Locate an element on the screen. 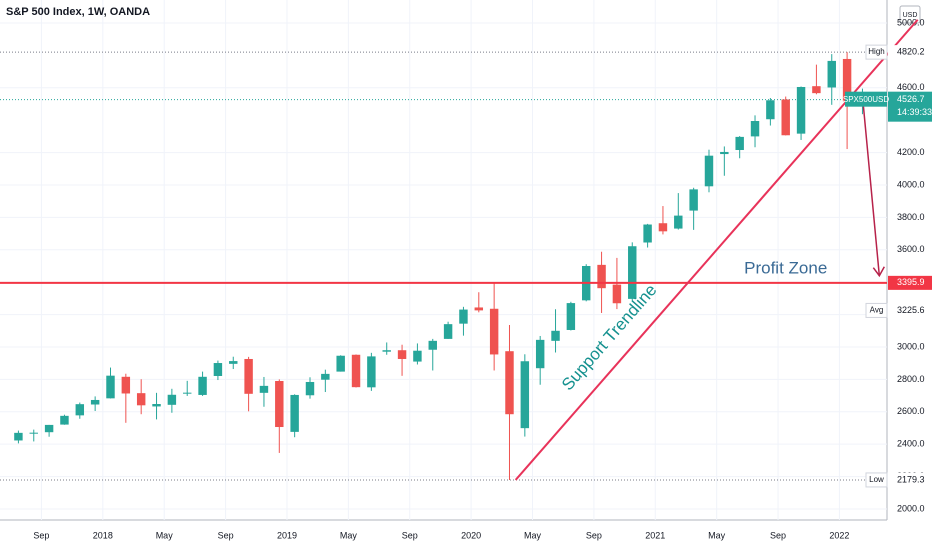 The width and height of the screenshot is (932, 550). high-tag is located at coordinates (876, 52).